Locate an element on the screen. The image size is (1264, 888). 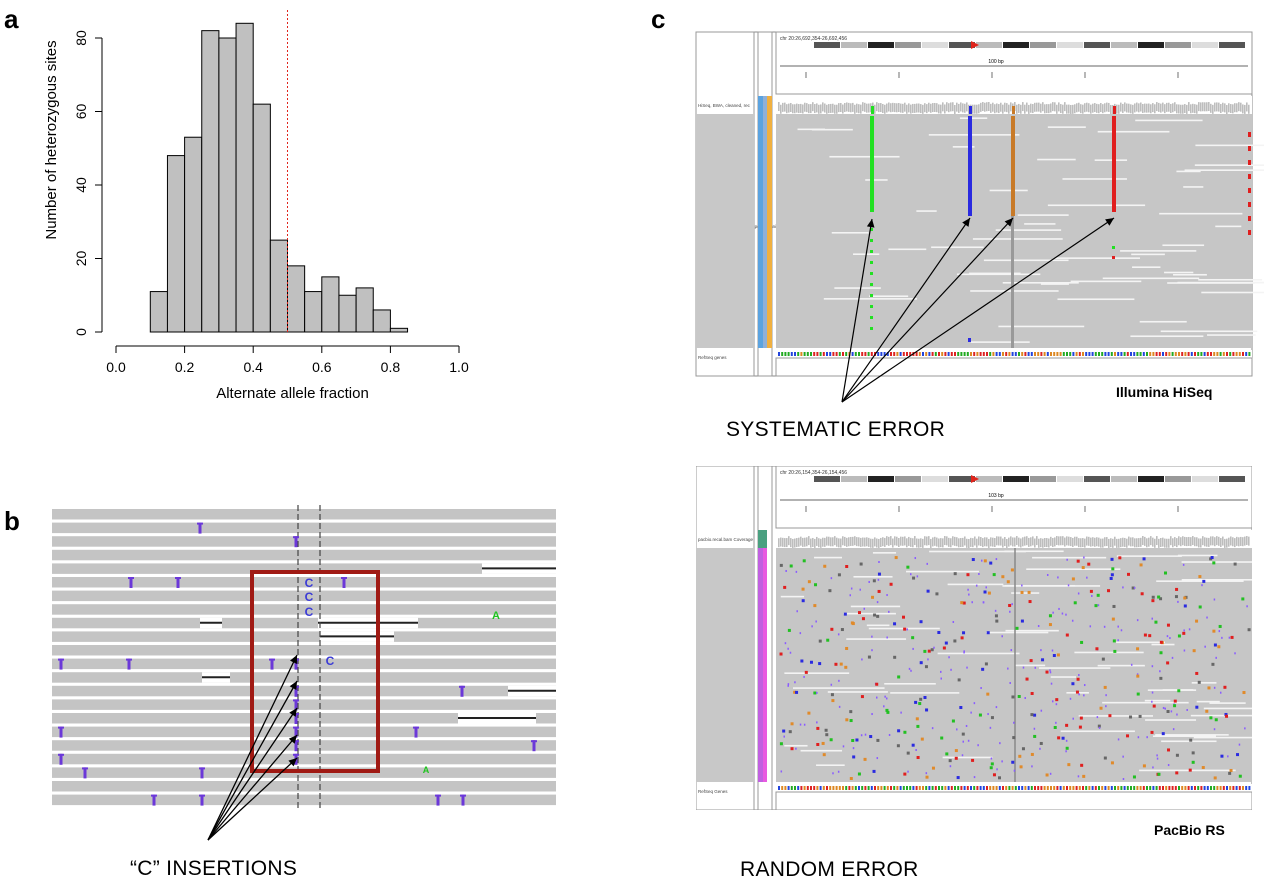
panel-label-c: c is located at coordinates (658, 19).